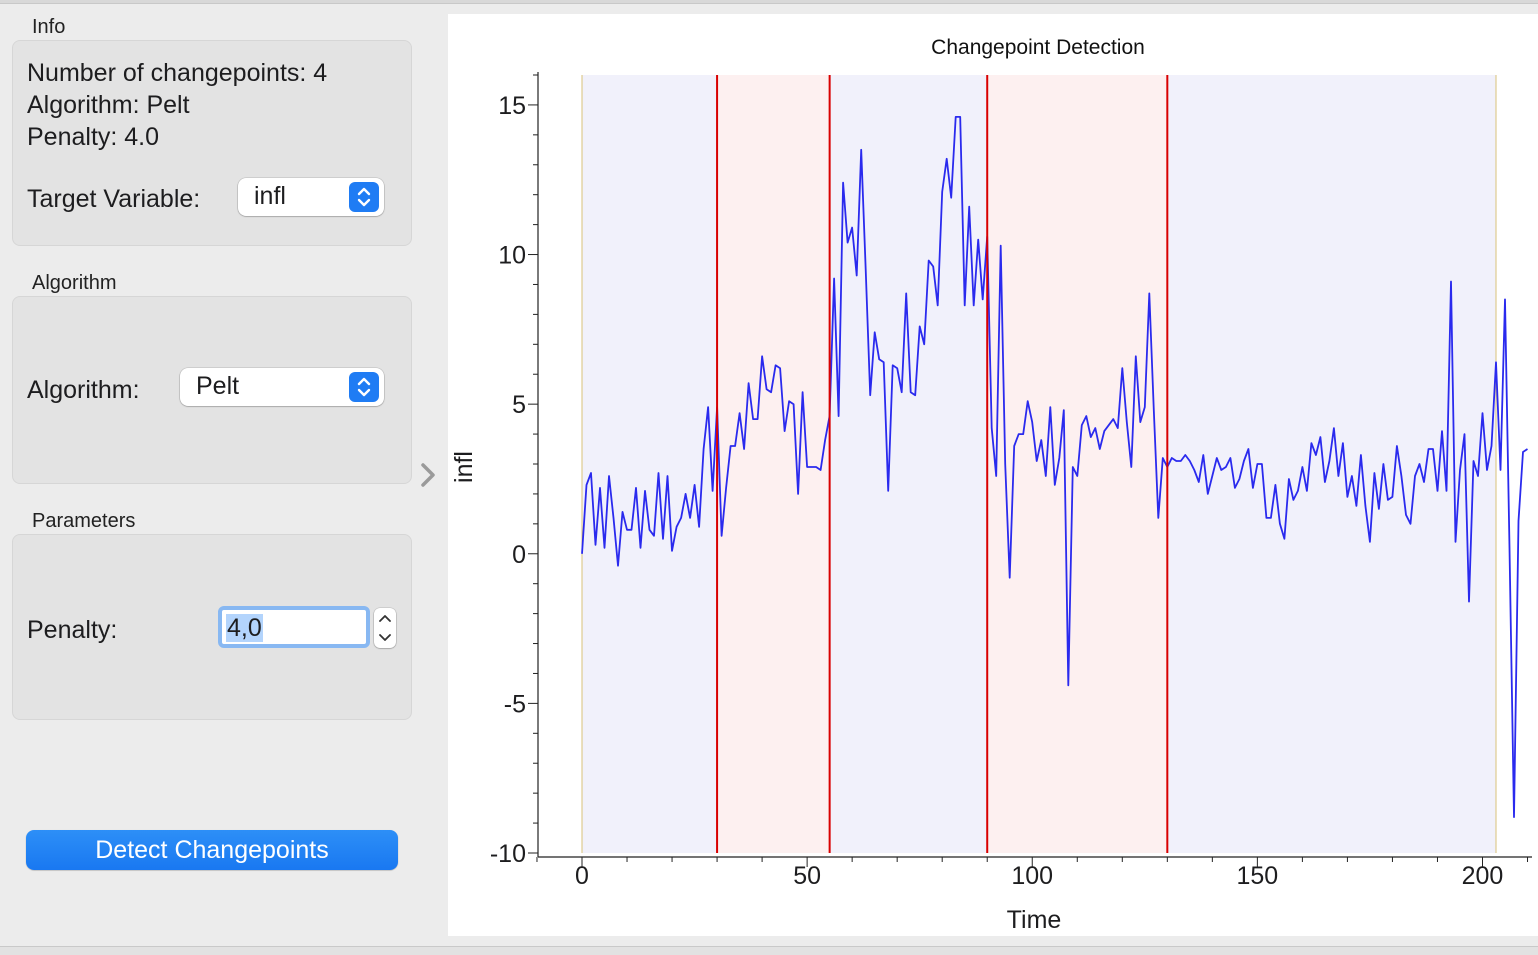  I want to click on y-tick-label: 5, so click(519, 405).